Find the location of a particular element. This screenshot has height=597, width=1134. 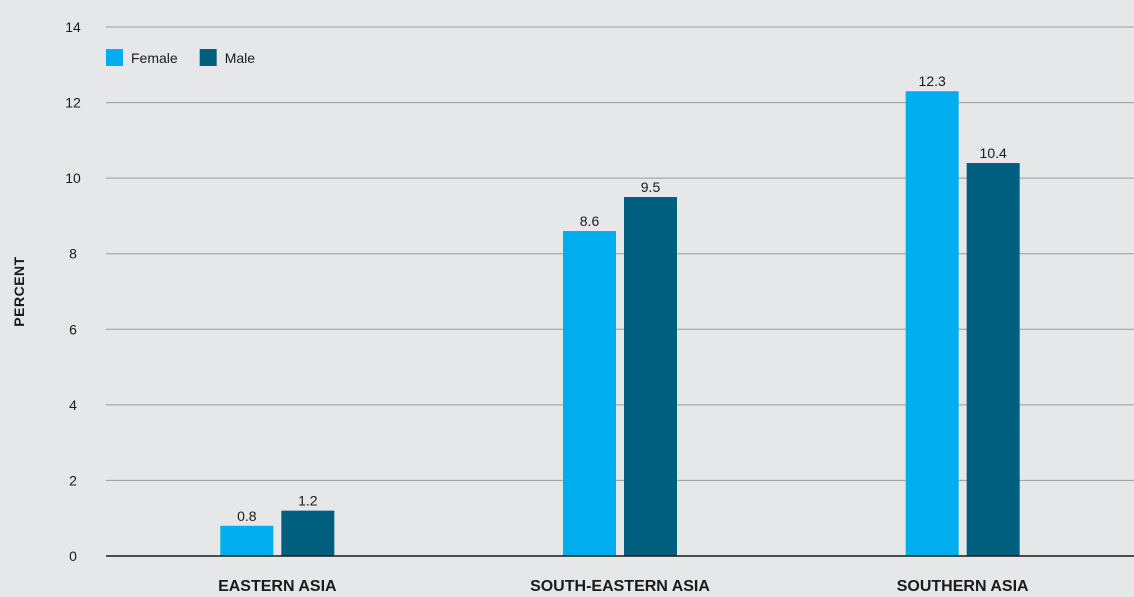

category-label: SOUTH-EASTERN ASIA is located at coordinates (620, 586).